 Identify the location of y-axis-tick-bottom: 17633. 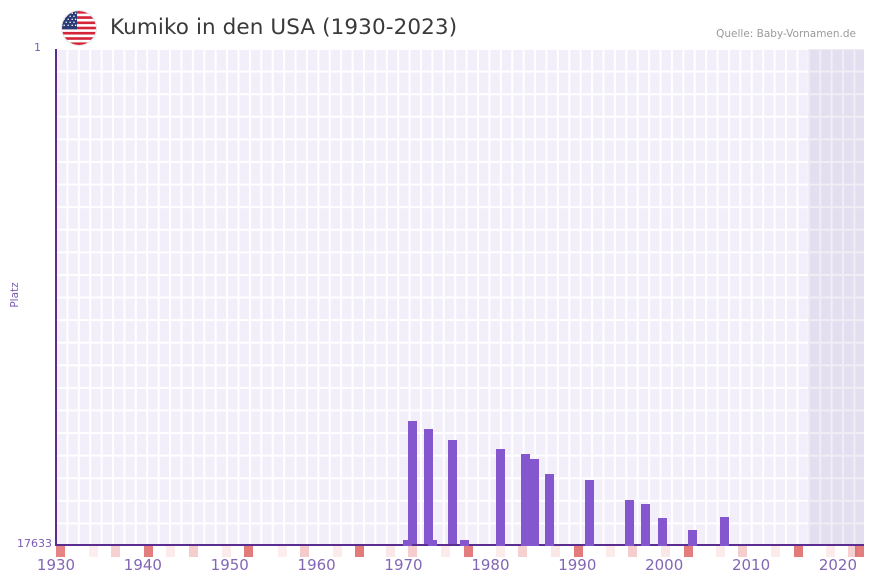
(34, 543).